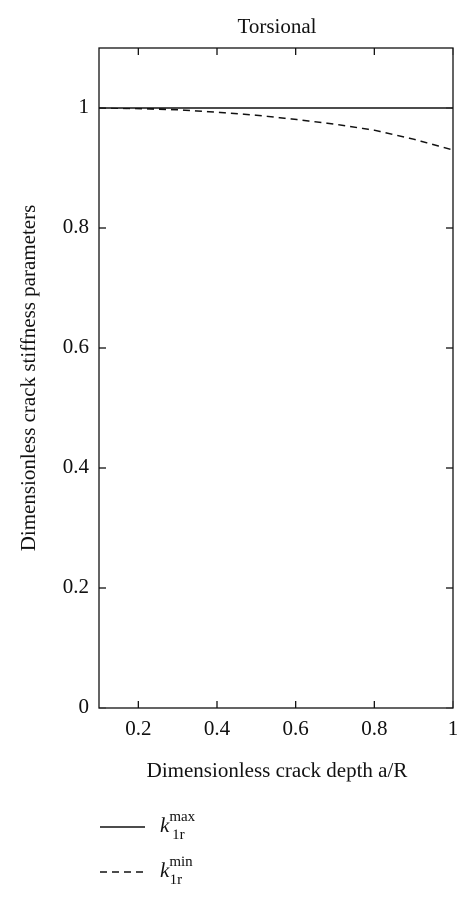 This screenshot has width=474, height=903. Describe the element at coordinates (76, 466) in the screenshot. I see `y-tick-label: 0.4` at that location.